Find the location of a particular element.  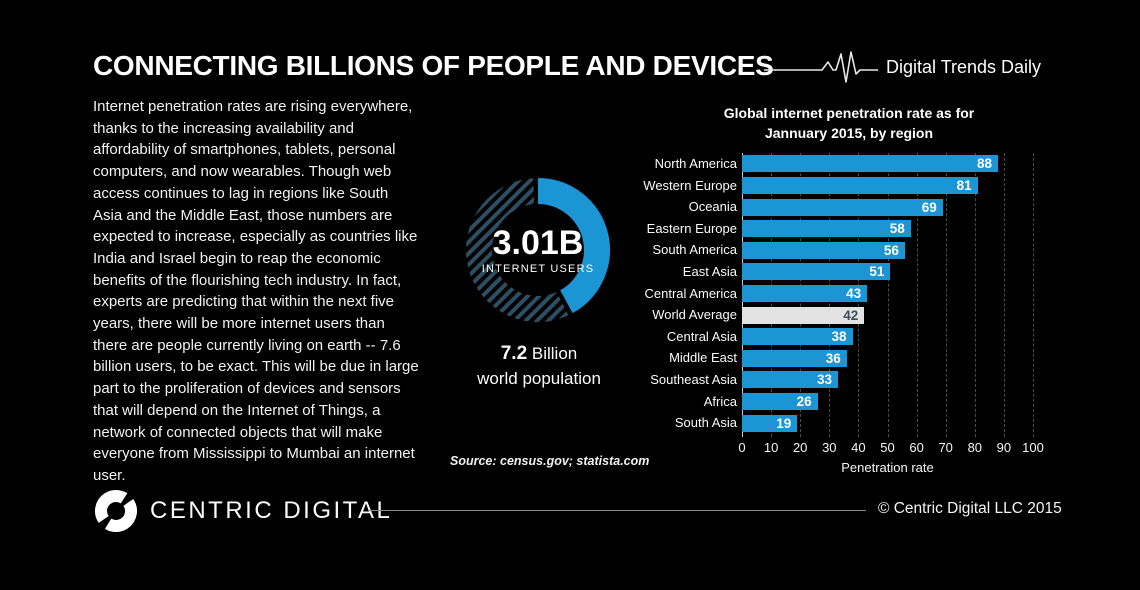

bar-category-label: South Asia is located at coordinates (705, 423).